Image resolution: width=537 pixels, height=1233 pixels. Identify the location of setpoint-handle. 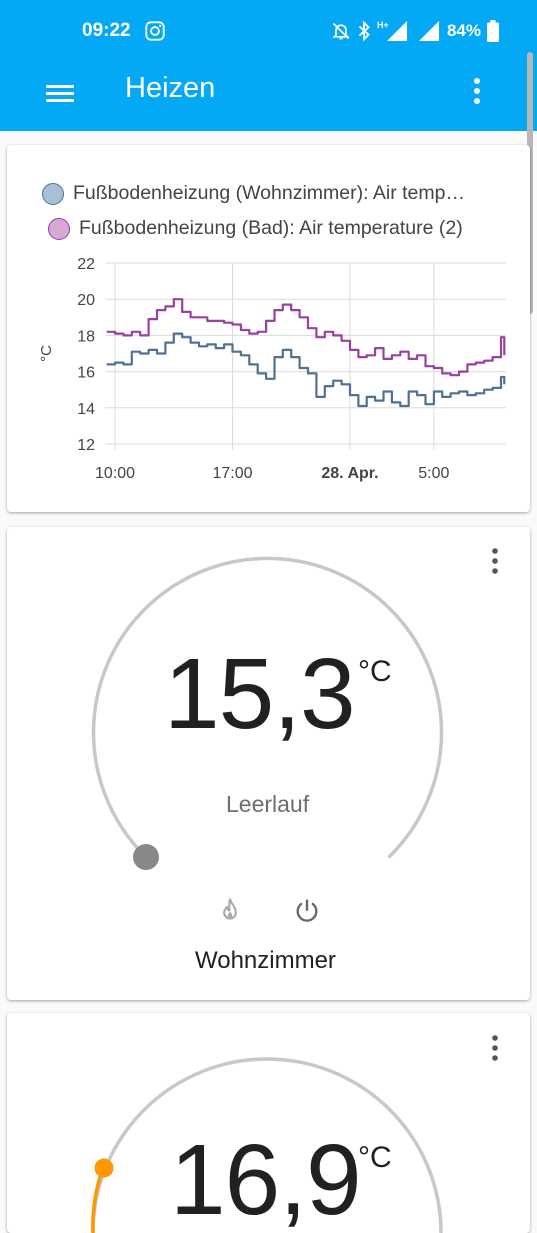
(146, 857).